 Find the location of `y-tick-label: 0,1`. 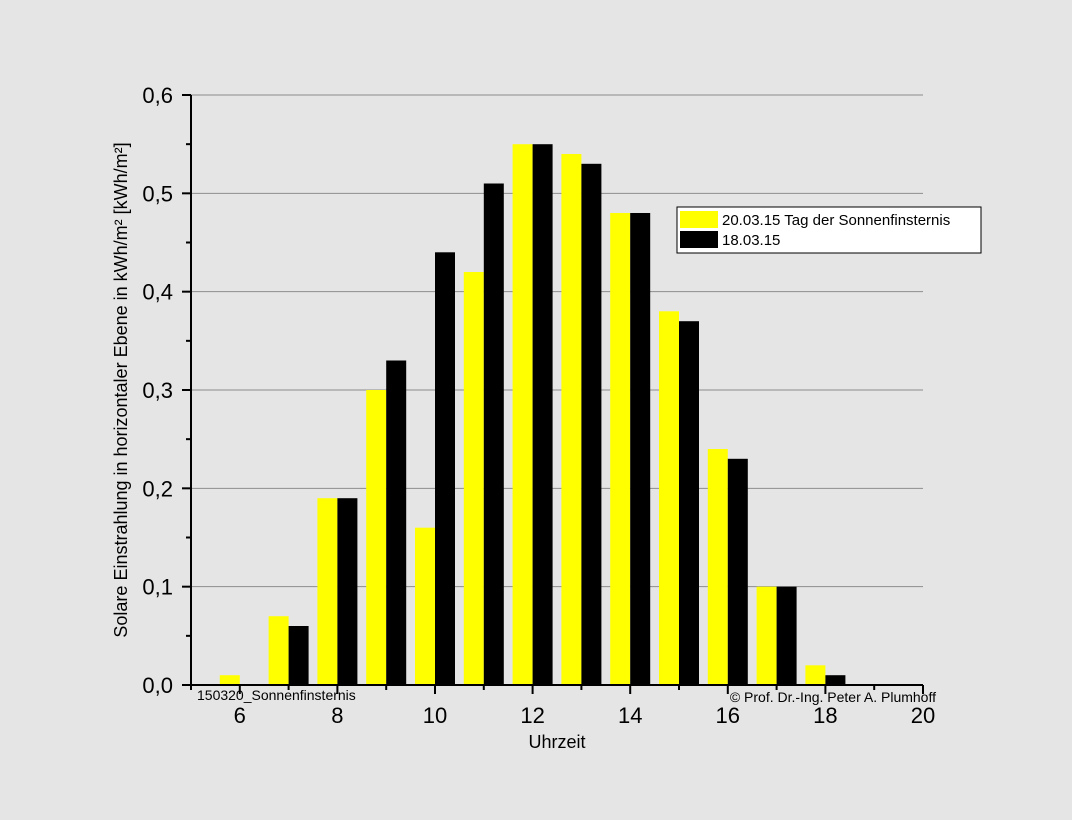

y-tick-label: 0,1 is located at coordinates (157, 587).